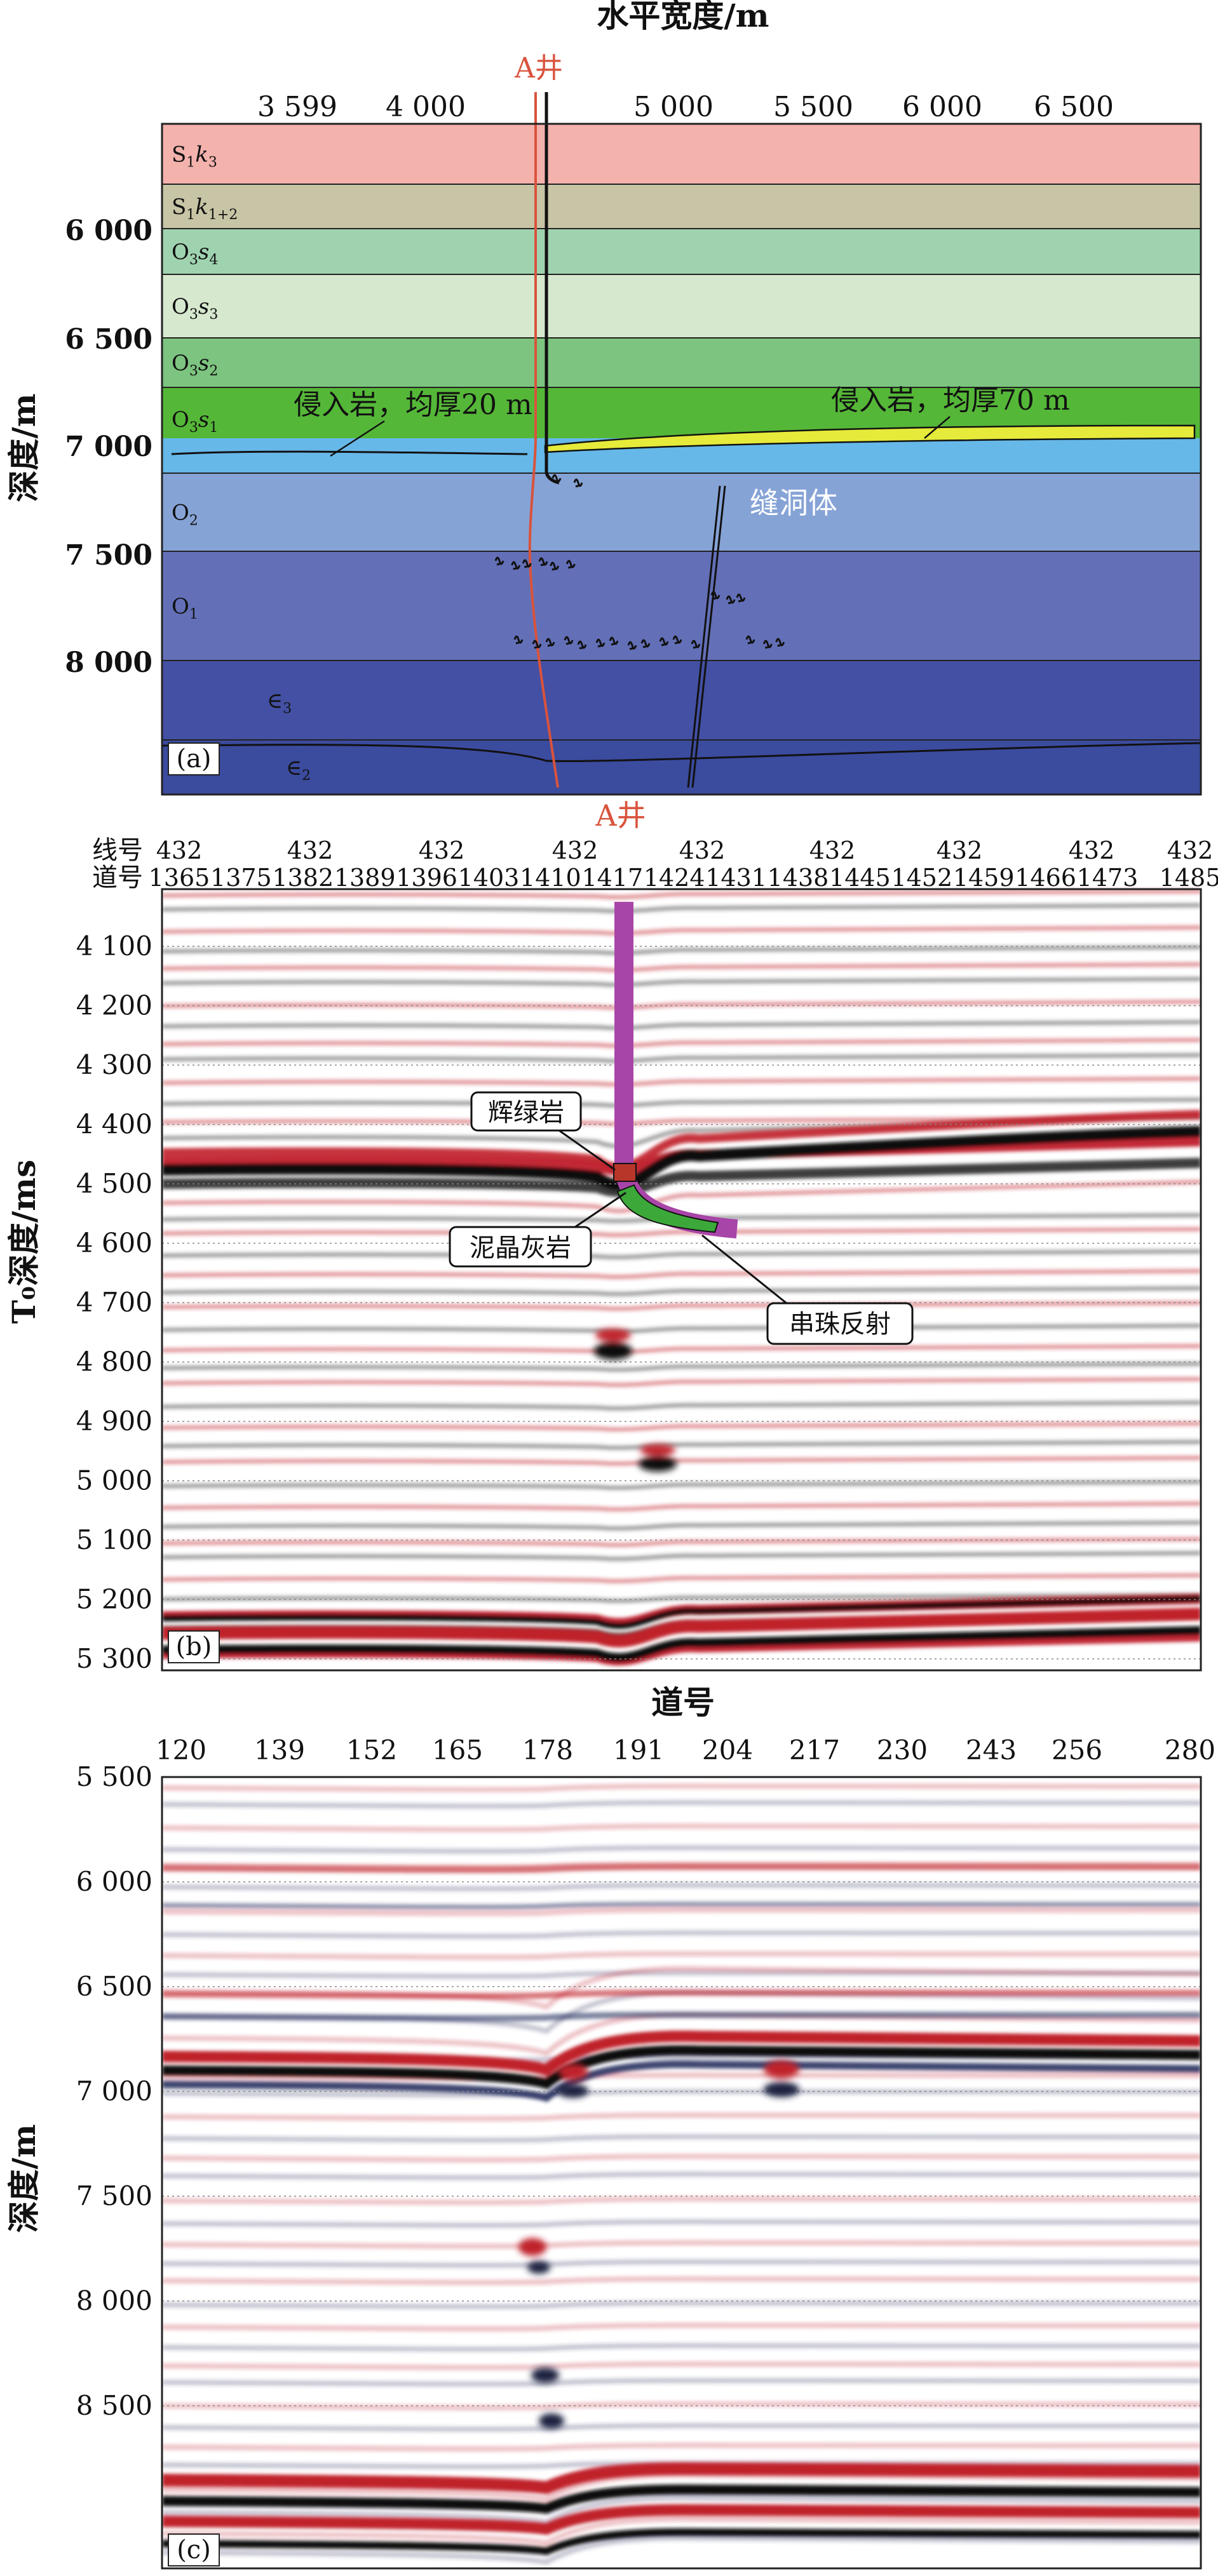 The width and height of the screenshot is (1218, 2576). I want to click on annotation-leader-right, so click(937, 427).